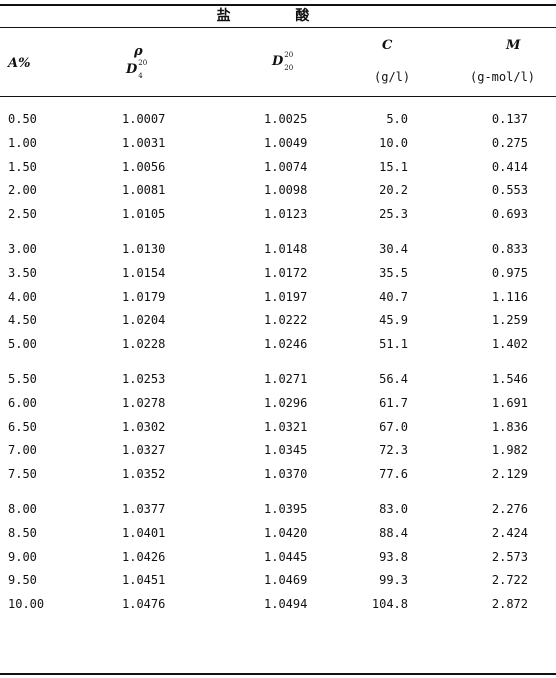  I want to click on table-row: 8.00 1.0377 1.0395 83.0 2.276, so click(278, 510).